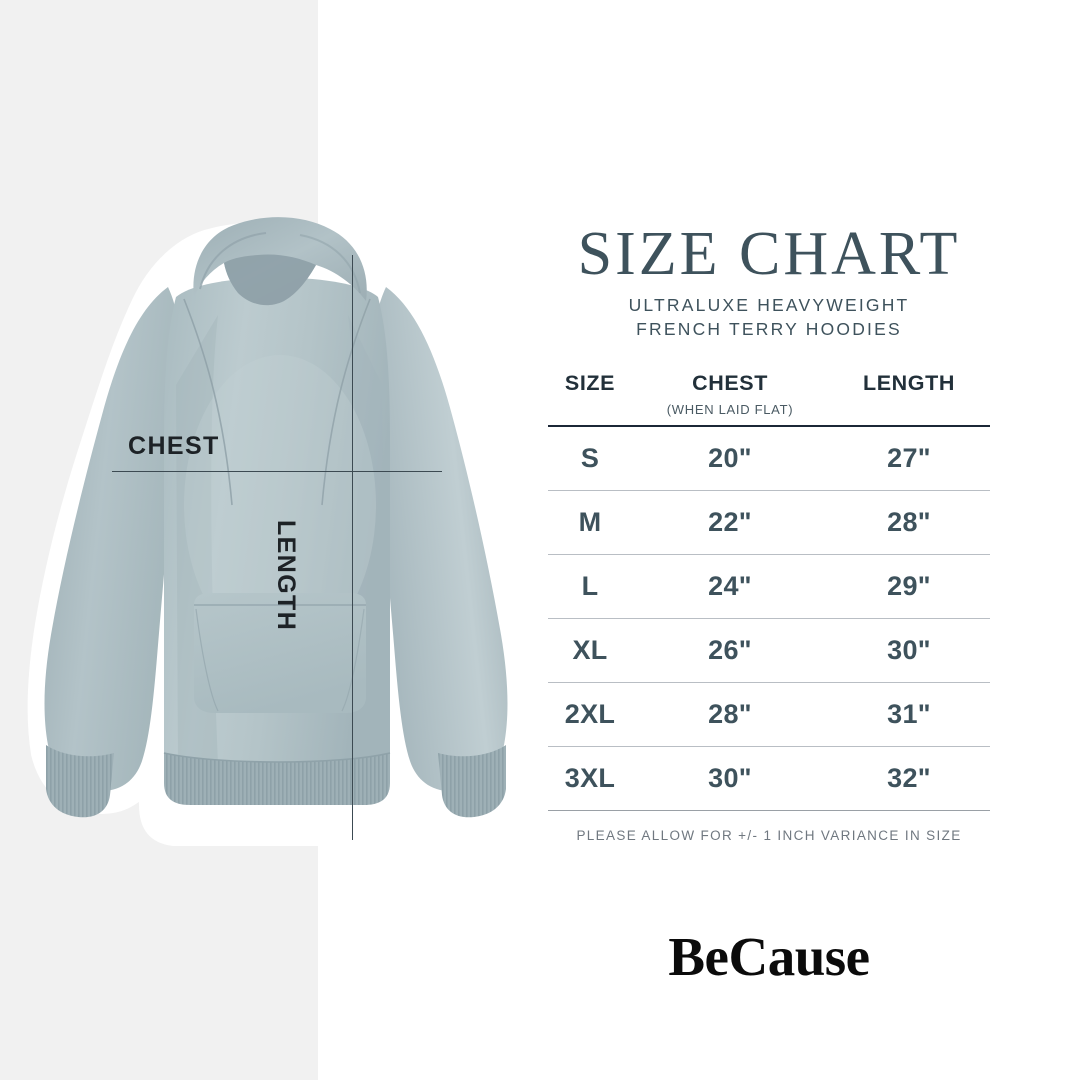 This screenshot has height=1080, width=1080. What do you see at coordinates (769, 254) in the screenshot?
I see `page-title: SIZE CHART` at bounding box center [769, 254].